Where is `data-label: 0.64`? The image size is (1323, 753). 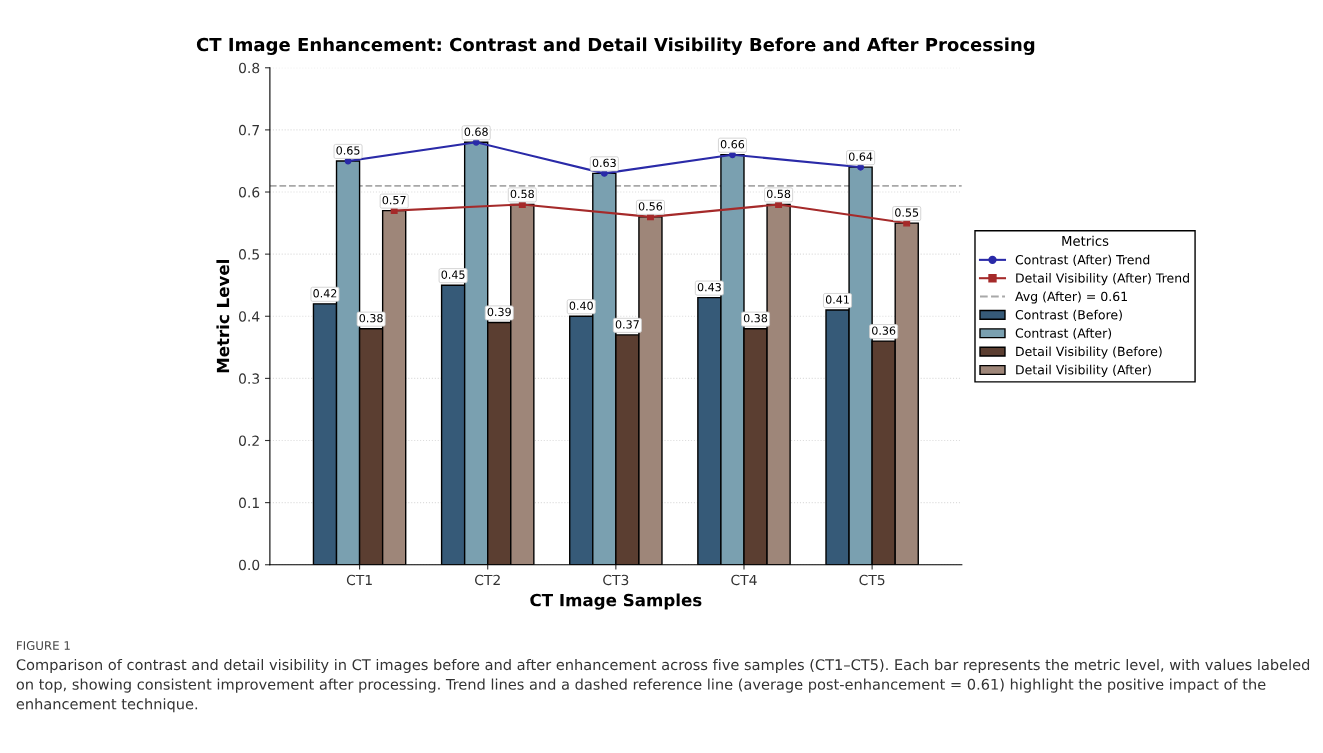
data-label: 0.64 is located at coordinates (860, 156).